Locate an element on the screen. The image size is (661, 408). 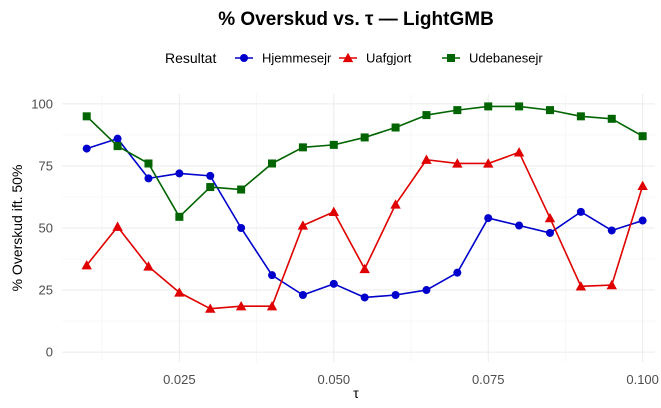
y-tick-label: 100 is located at coordinates (42, 103).